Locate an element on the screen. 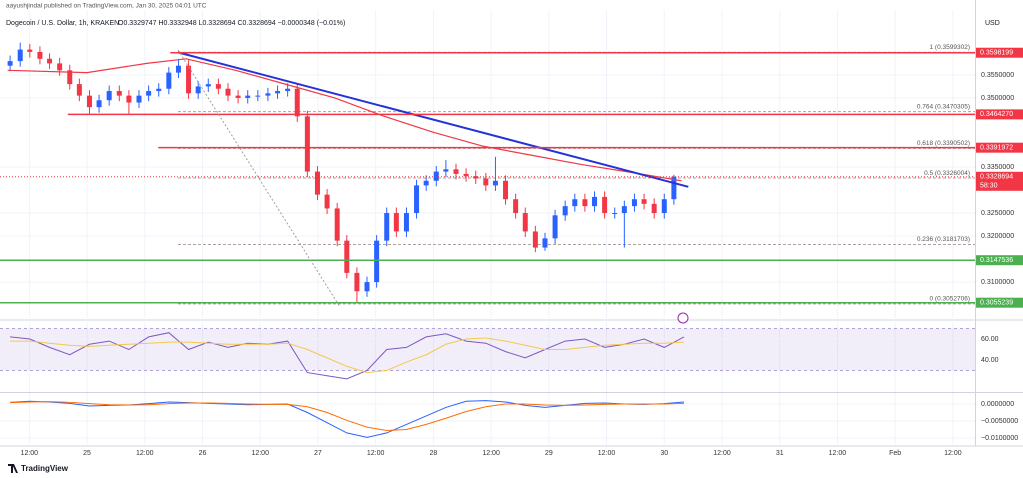 Image resolution: width=1023 pixels, height=478 pixels. x-tick-label: 30 is located at coordinates (664, 453).